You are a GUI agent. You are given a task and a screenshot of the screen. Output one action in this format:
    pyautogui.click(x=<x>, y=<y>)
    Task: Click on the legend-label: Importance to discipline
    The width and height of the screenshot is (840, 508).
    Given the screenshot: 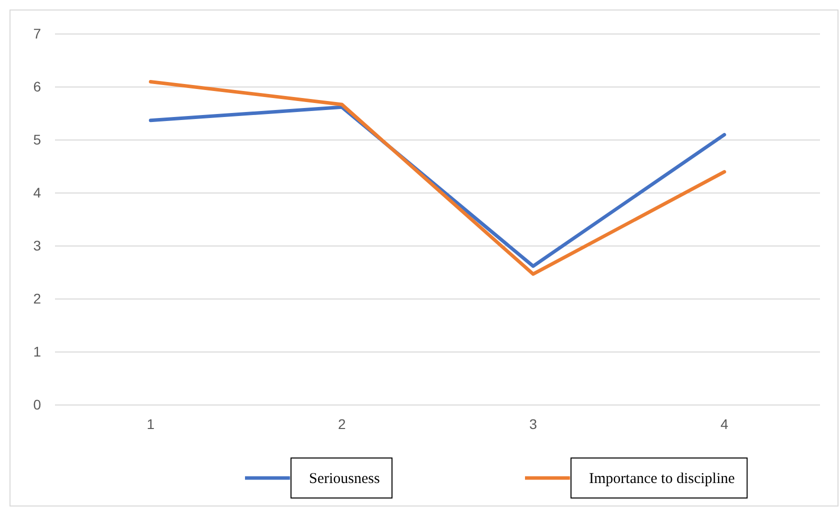 What is the action you would take?
    pyautogui.click(x=662, y=479)
    